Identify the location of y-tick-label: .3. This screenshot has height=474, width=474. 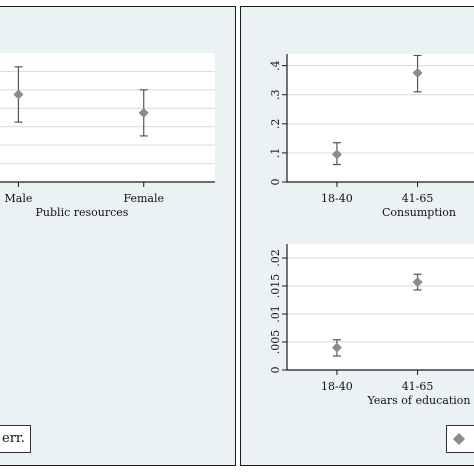
(275, 94).